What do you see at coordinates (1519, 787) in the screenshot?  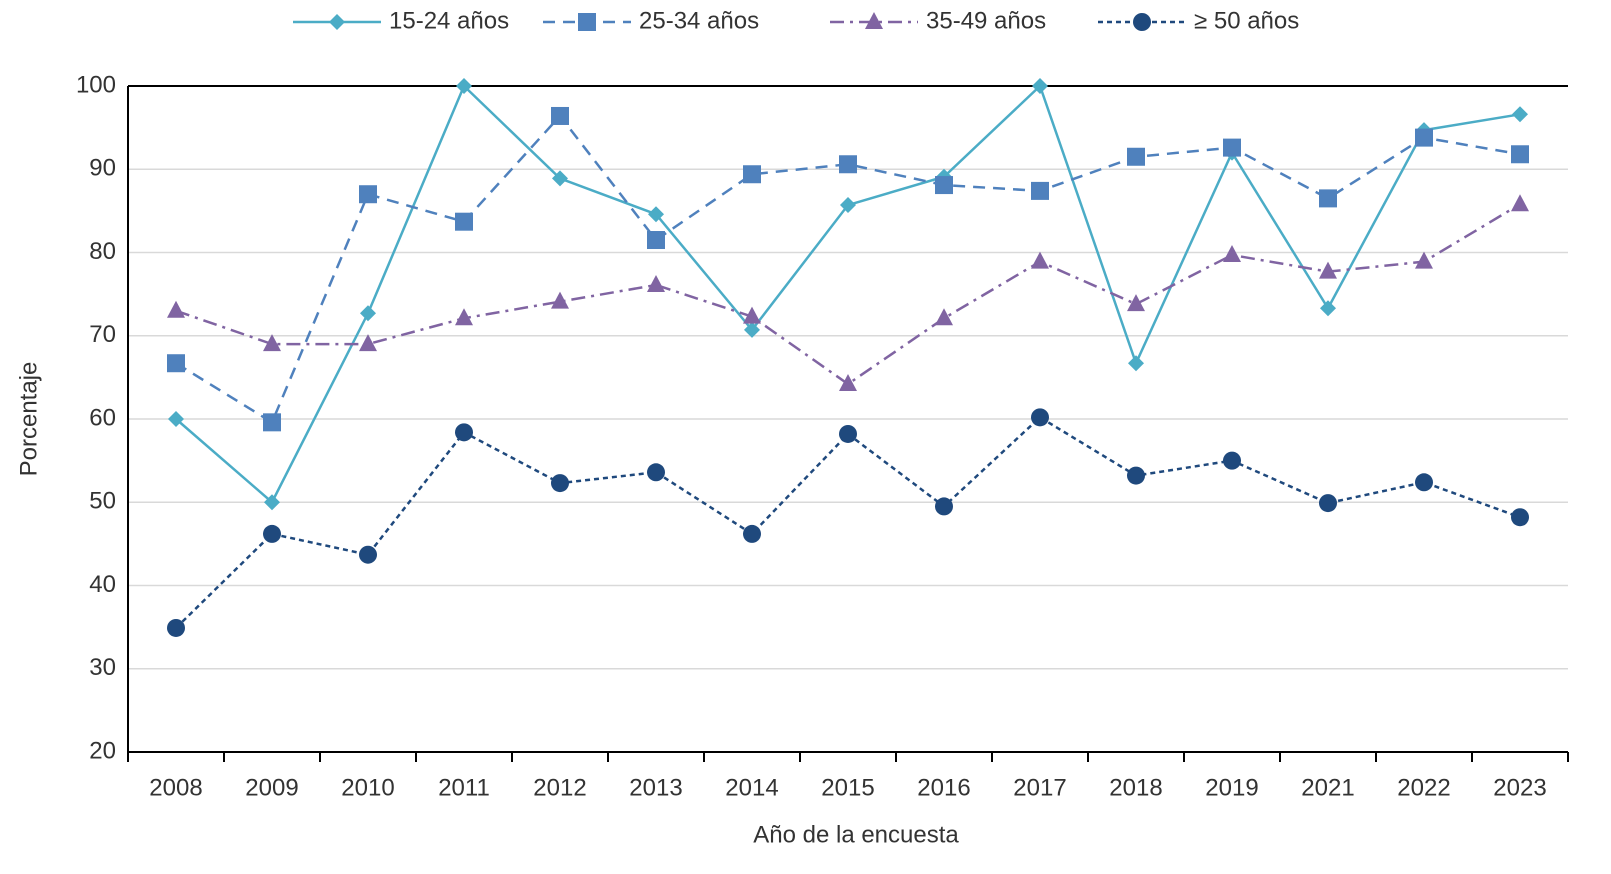 I see `x-tick-label: 2023` at bounding box center [1519, 787].